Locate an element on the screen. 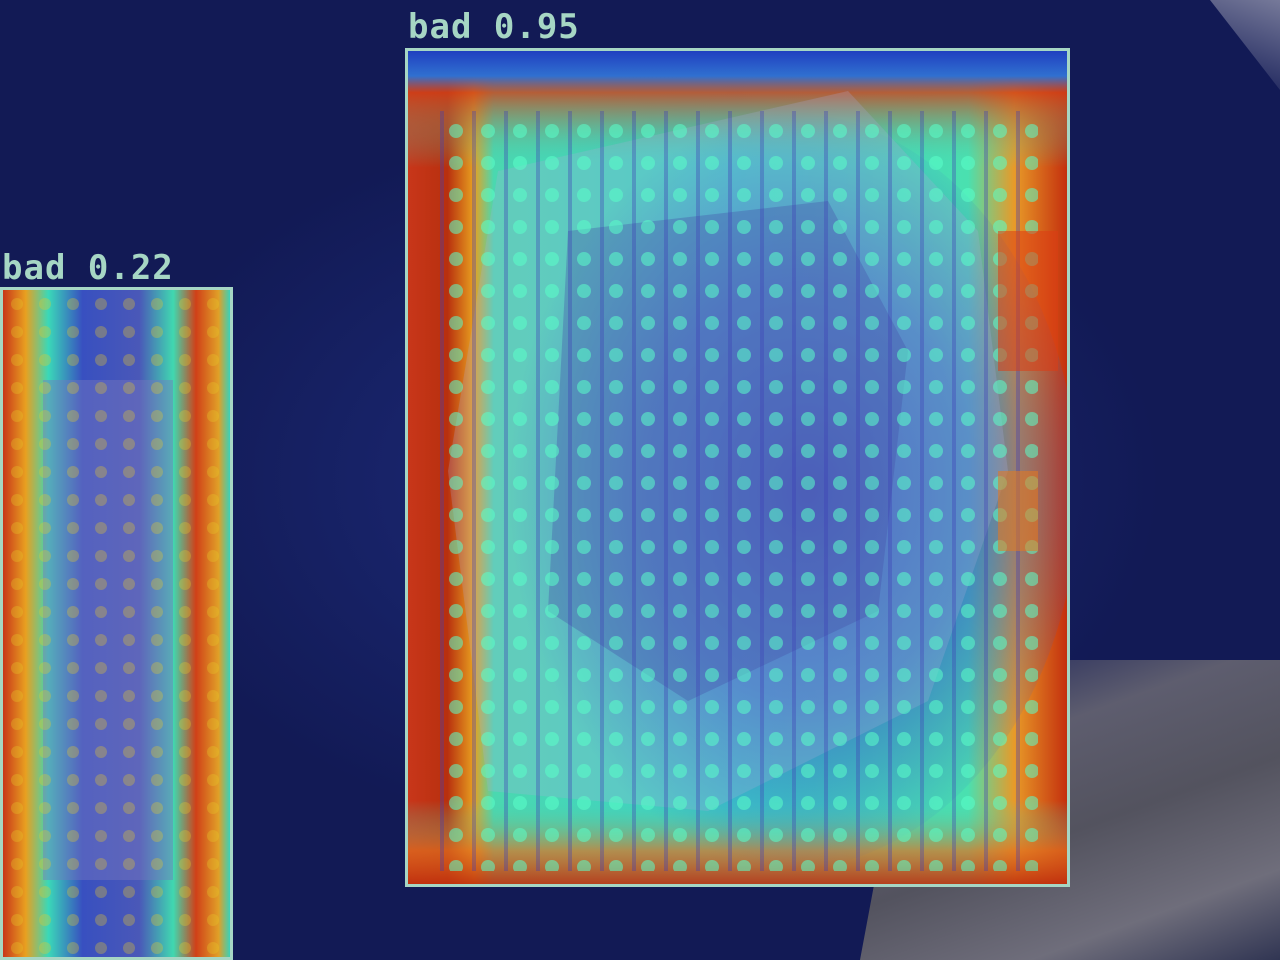 This screenshot has height=960, width=1280. heatmap-left is located at coordinates (116, 623).